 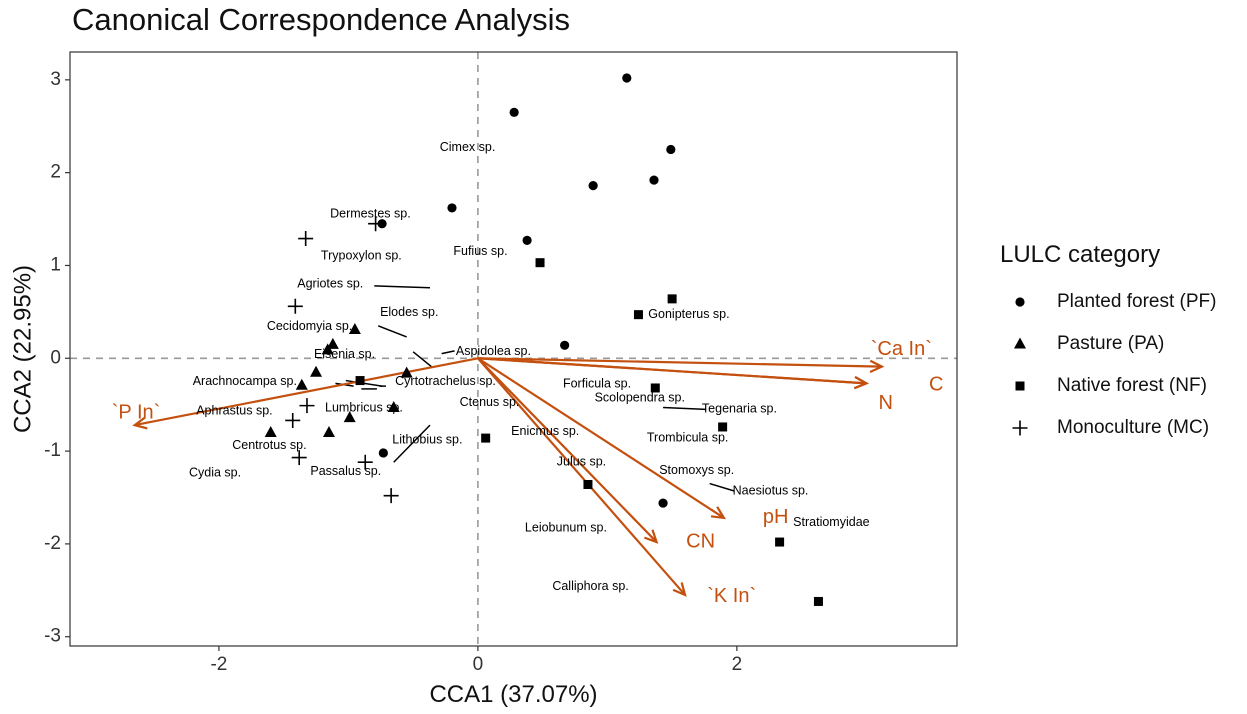 I want to click on y-tick-label: -1, so click(x=52, y=450).